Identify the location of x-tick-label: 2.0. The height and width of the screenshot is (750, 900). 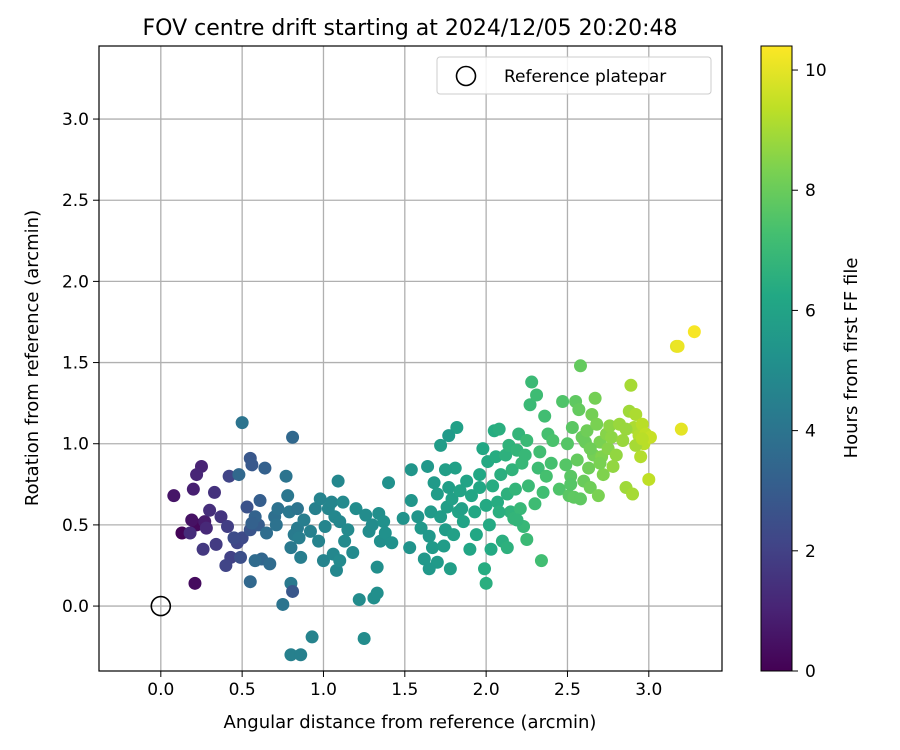
(486, 690).